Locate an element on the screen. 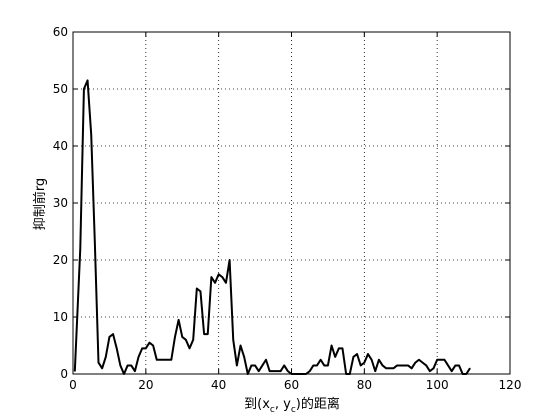 The height and width of the screenshot is (420, 560). y-tick-label: 20 is located at coordinates (60, 260).